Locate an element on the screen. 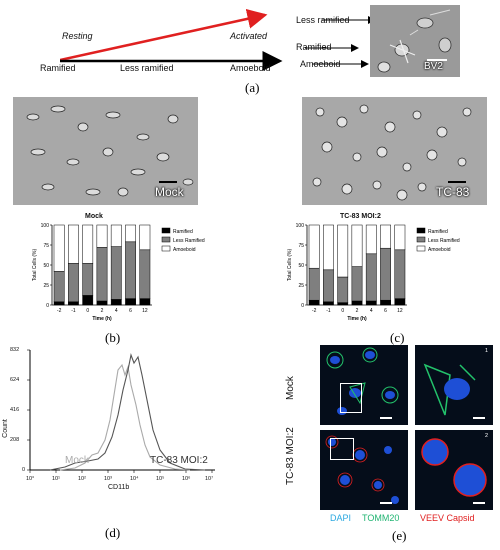 This screenshot has width=500, height=550. mock-image-tag: Mock is located at coordinates (169, 192).